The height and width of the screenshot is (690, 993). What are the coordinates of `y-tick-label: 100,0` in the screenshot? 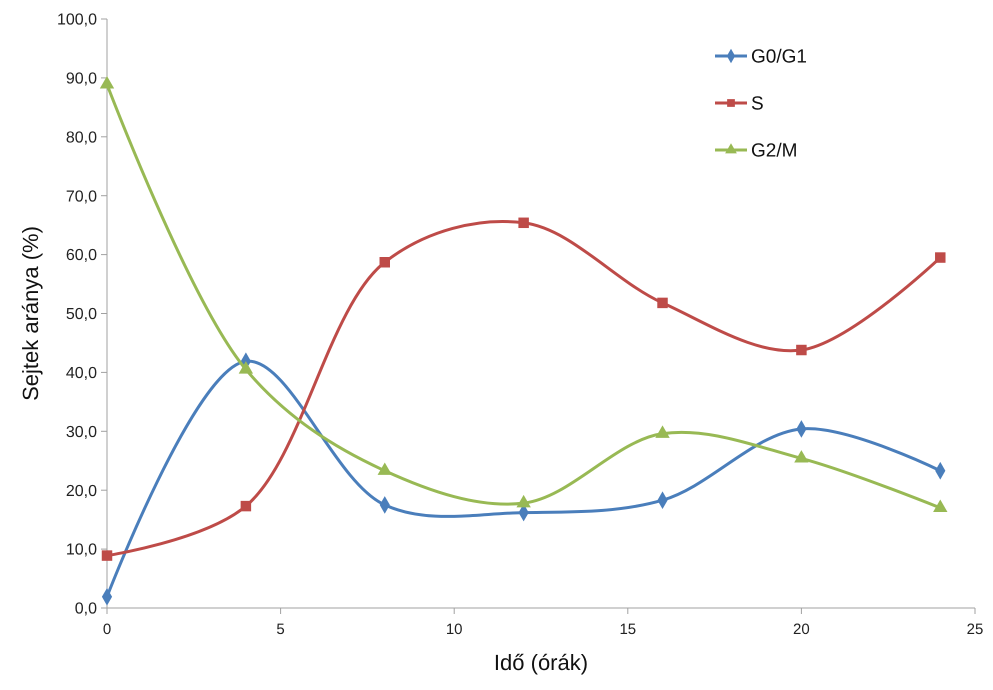 It's located at (77, 20).